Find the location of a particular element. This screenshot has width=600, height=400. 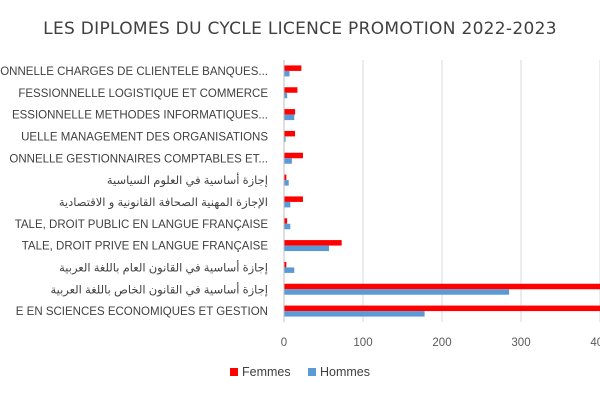

category-label: إجازة أساسية في العلوم السياسية is located at coordinates (187, 180).